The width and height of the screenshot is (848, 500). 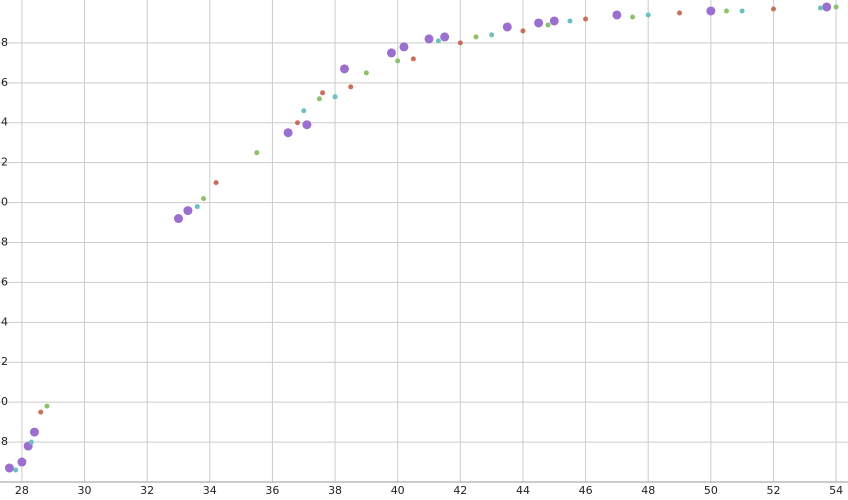 I want to click on x-tick-label: 32, so click(x=147, y=490).